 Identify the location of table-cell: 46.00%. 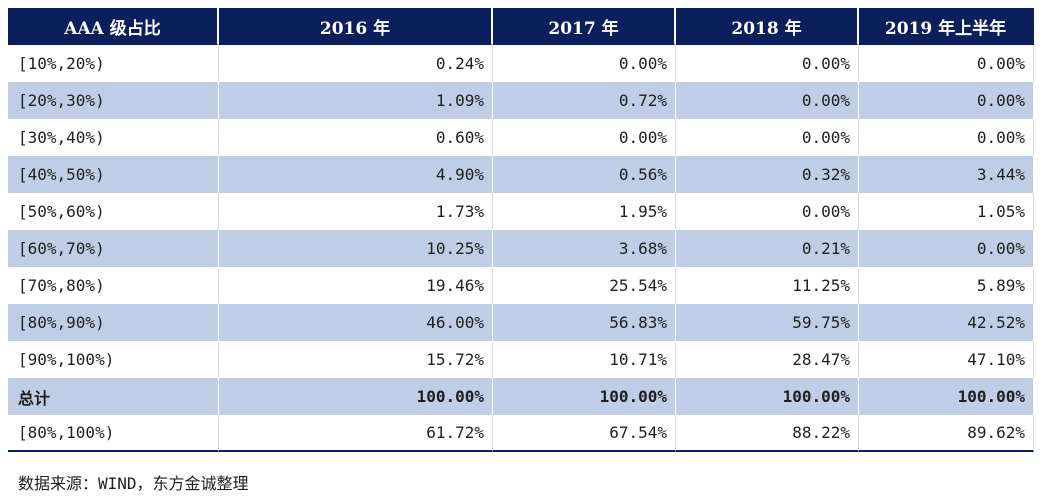
(356, 322).